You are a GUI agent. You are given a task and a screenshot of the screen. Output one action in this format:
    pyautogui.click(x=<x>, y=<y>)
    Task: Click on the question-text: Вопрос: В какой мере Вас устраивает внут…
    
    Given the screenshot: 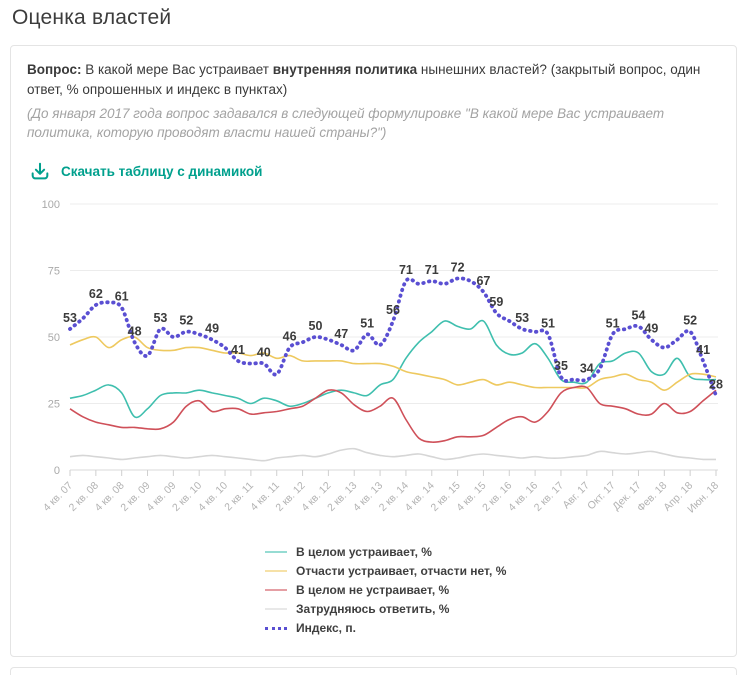 What is the action you would take?
    pyautogui.click(x=373, y=80)
    